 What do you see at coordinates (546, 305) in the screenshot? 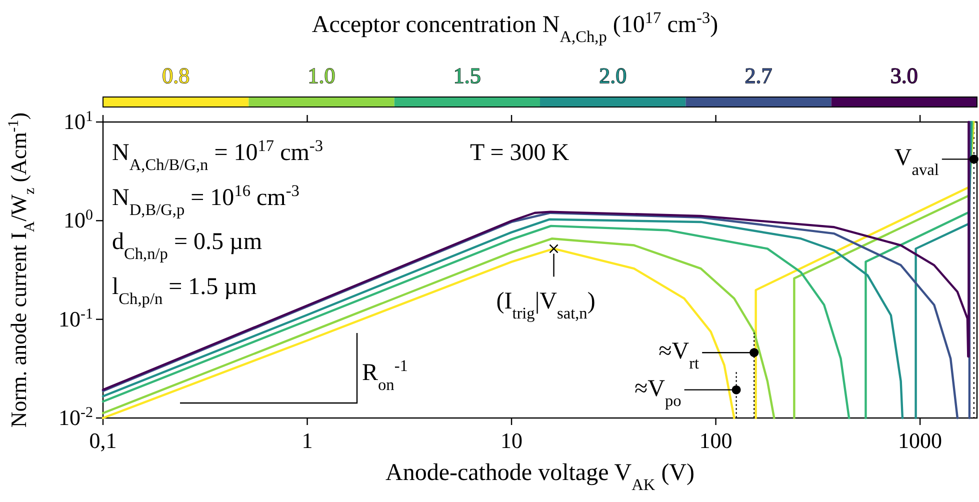
I see `annotation: (I$_{trig}$|V$_{sat,n}$)` at bounding box center [546, 305].